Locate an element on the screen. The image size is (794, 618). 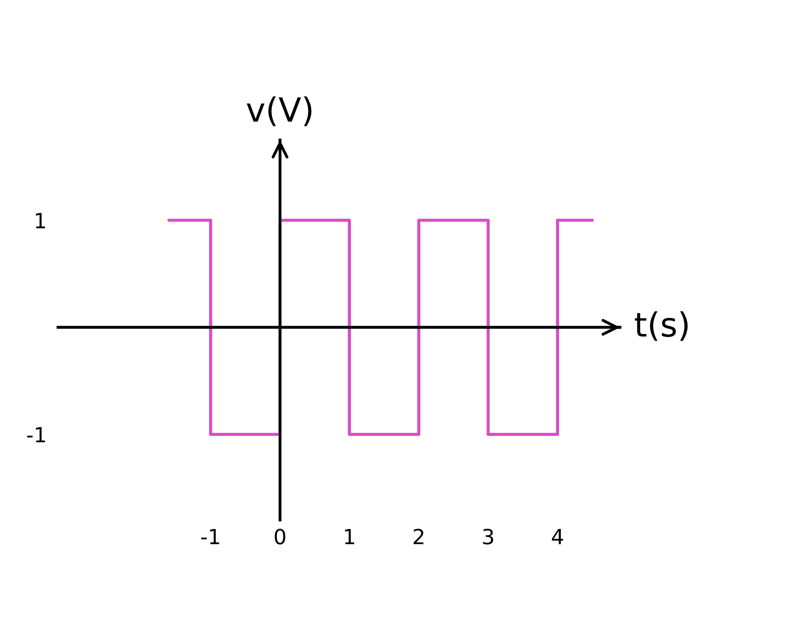
x-axis-title: t(s) is located at coordinates (661, 326).